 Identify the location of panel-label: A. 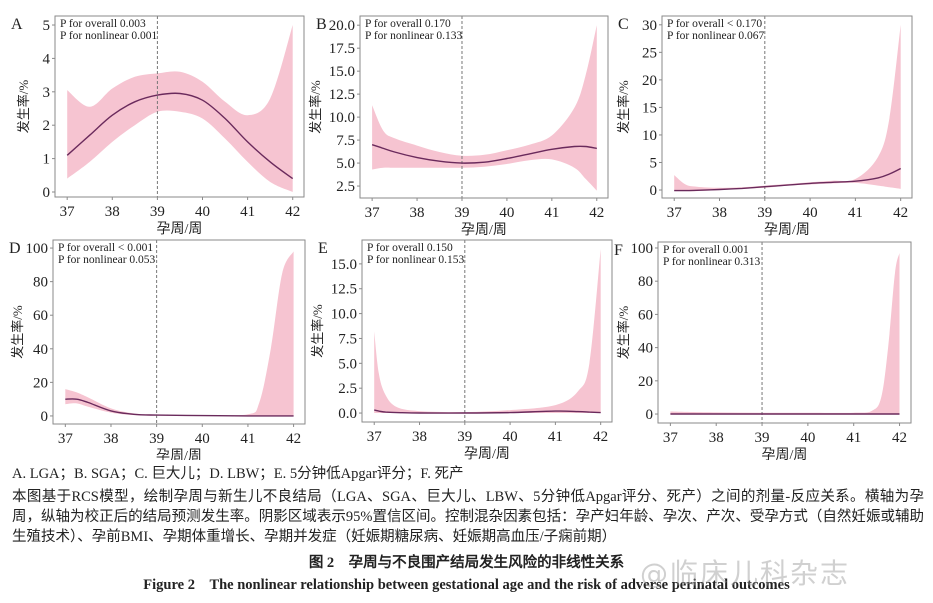
(17, 24).